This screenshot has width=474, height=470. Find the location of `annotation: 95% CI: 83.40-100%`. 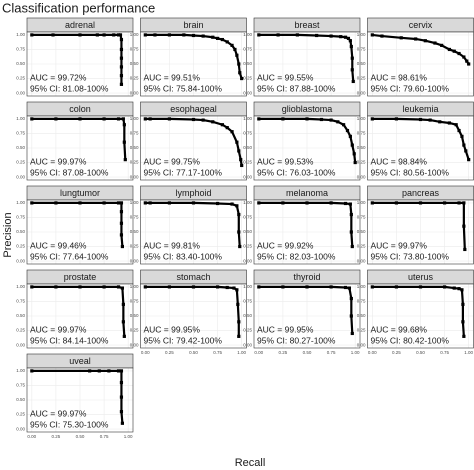

annotation: 95% CI: 83.40-100% is located at coordinates (183, 256).